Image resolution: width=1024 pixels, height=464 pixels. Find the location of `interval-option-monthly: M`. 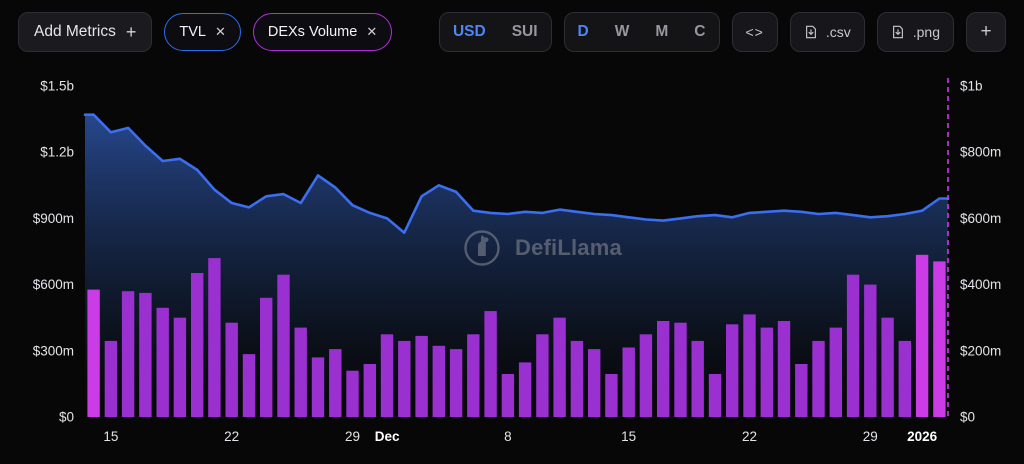

interval-option-monthly: M is located at coordinates (661, 32).